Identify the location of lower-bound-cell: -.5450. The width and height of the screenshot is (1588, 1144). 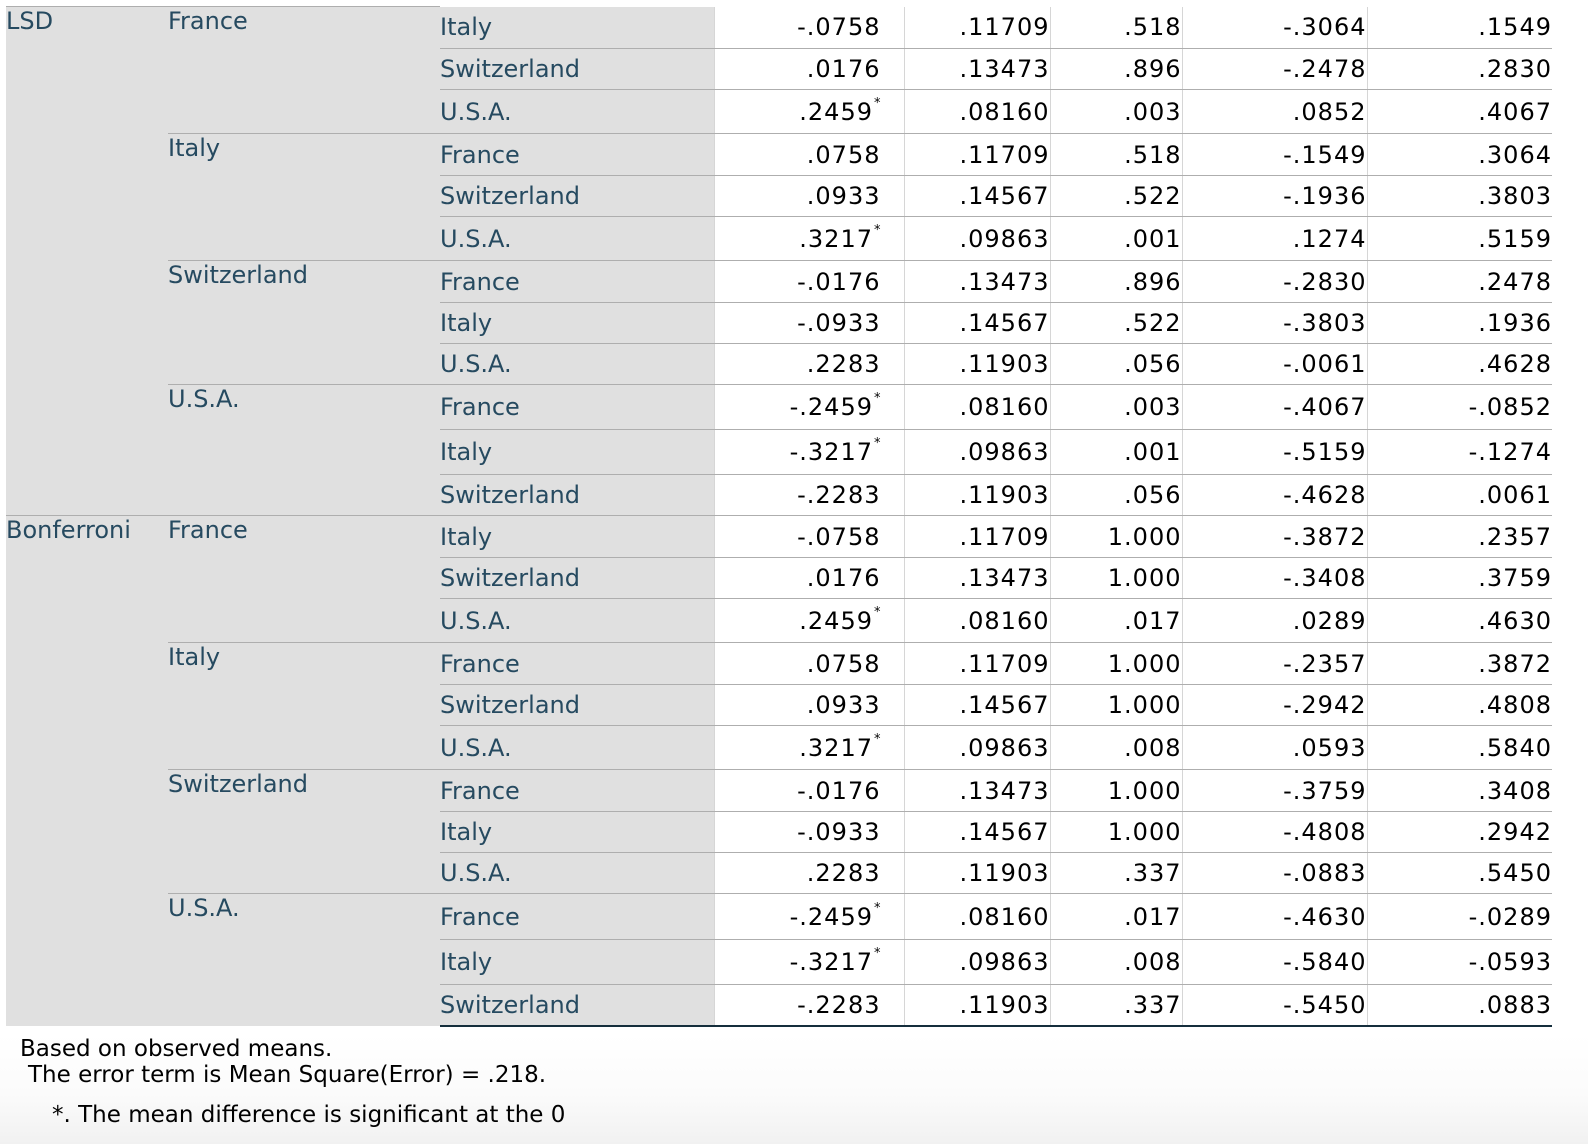
(1274, 1005).